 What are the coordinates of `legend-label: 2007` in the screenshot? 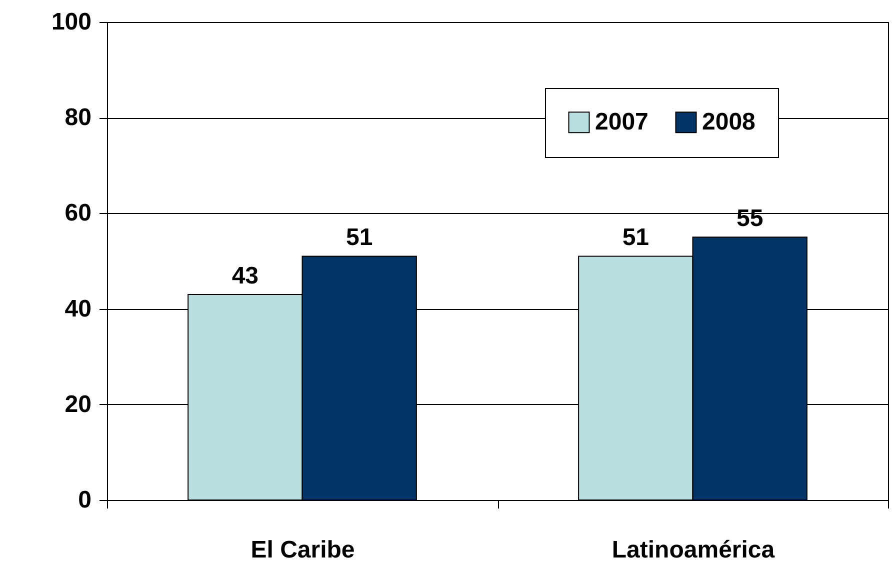 It's located at (621, 122).